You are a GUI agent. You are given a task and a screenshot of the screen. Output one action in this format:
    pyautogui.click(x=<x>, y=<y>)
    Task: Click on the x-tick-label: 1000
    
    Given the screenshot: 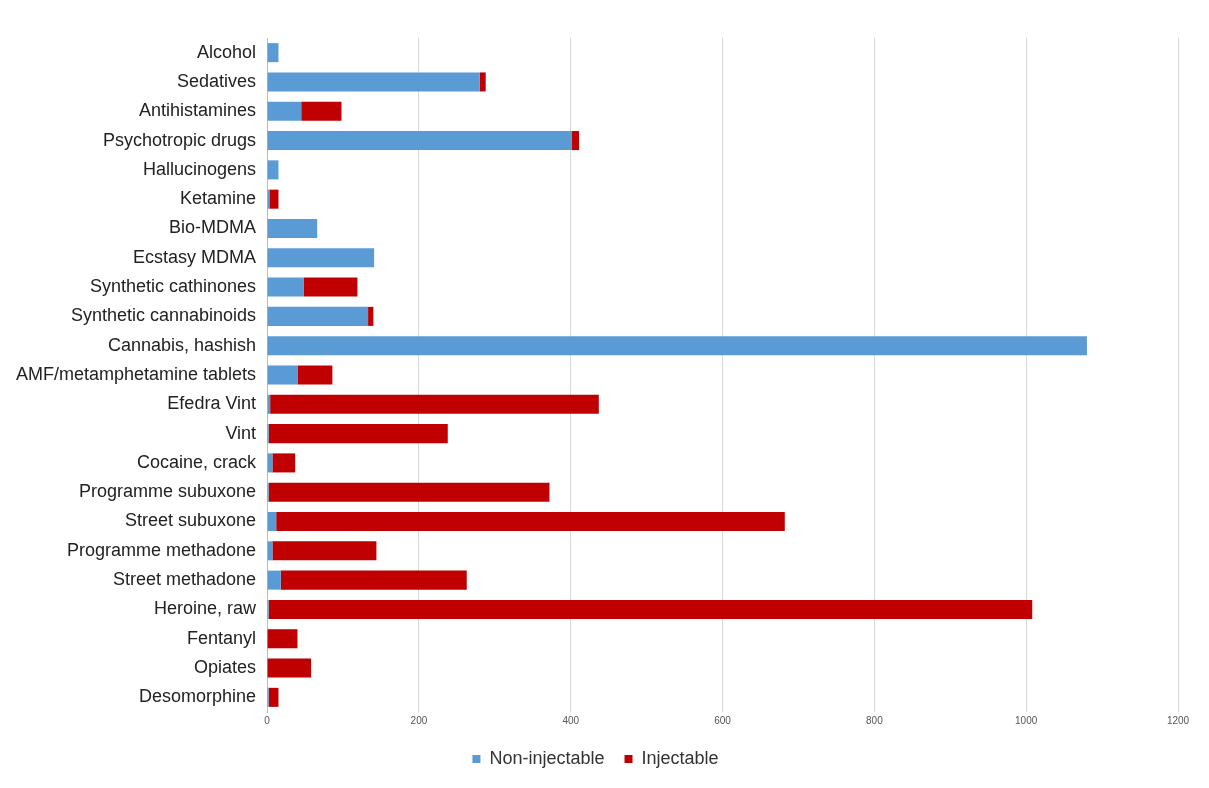 What is the action you would take?
    pyautogui.click(x=1026, y=720)
    